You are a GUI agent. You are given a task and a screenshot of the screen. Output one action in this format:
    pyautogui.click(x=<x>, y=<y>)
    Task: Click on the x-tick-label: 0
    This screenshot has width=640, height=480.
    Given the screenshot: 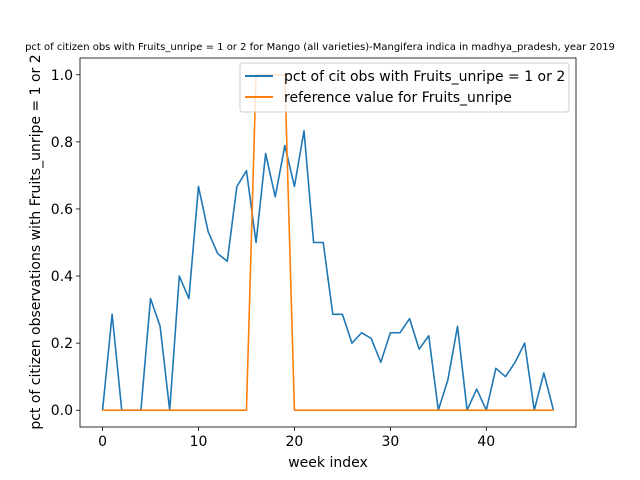 What is the action you would take?
    pyautogui.click(x=102, y=442)
    